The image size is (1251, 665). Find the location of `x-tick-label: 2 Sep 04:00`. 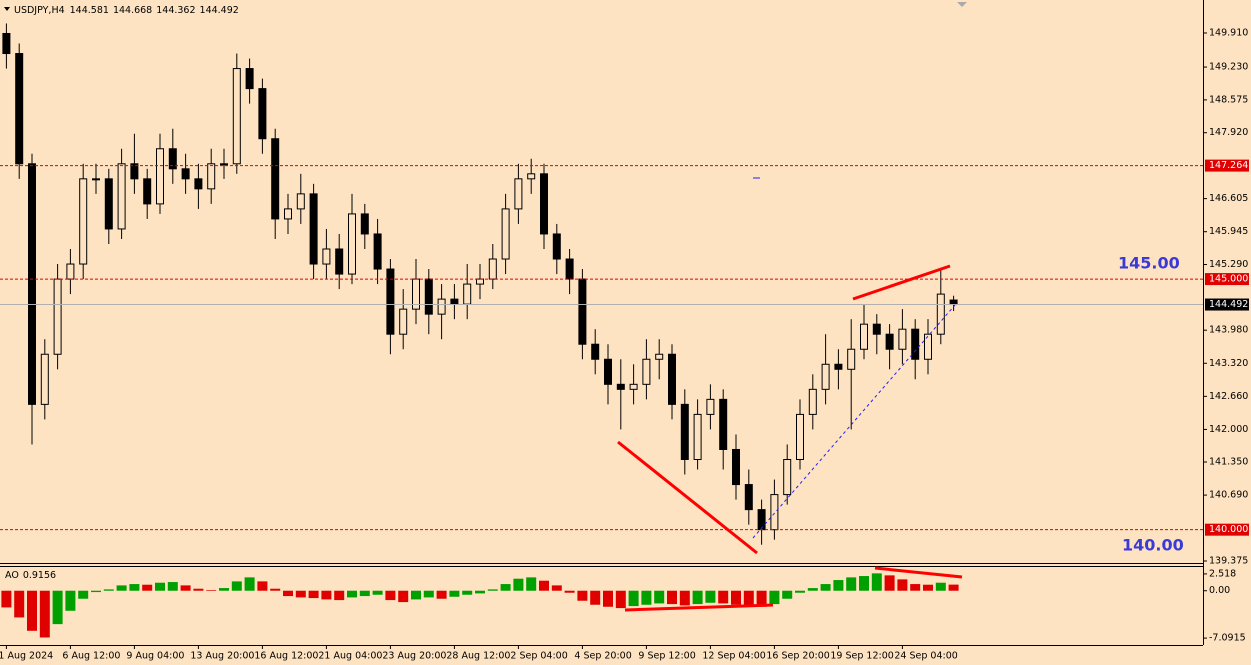

x-tick-label: 2 Sep 04:00 is located at coordinates (538, 656).